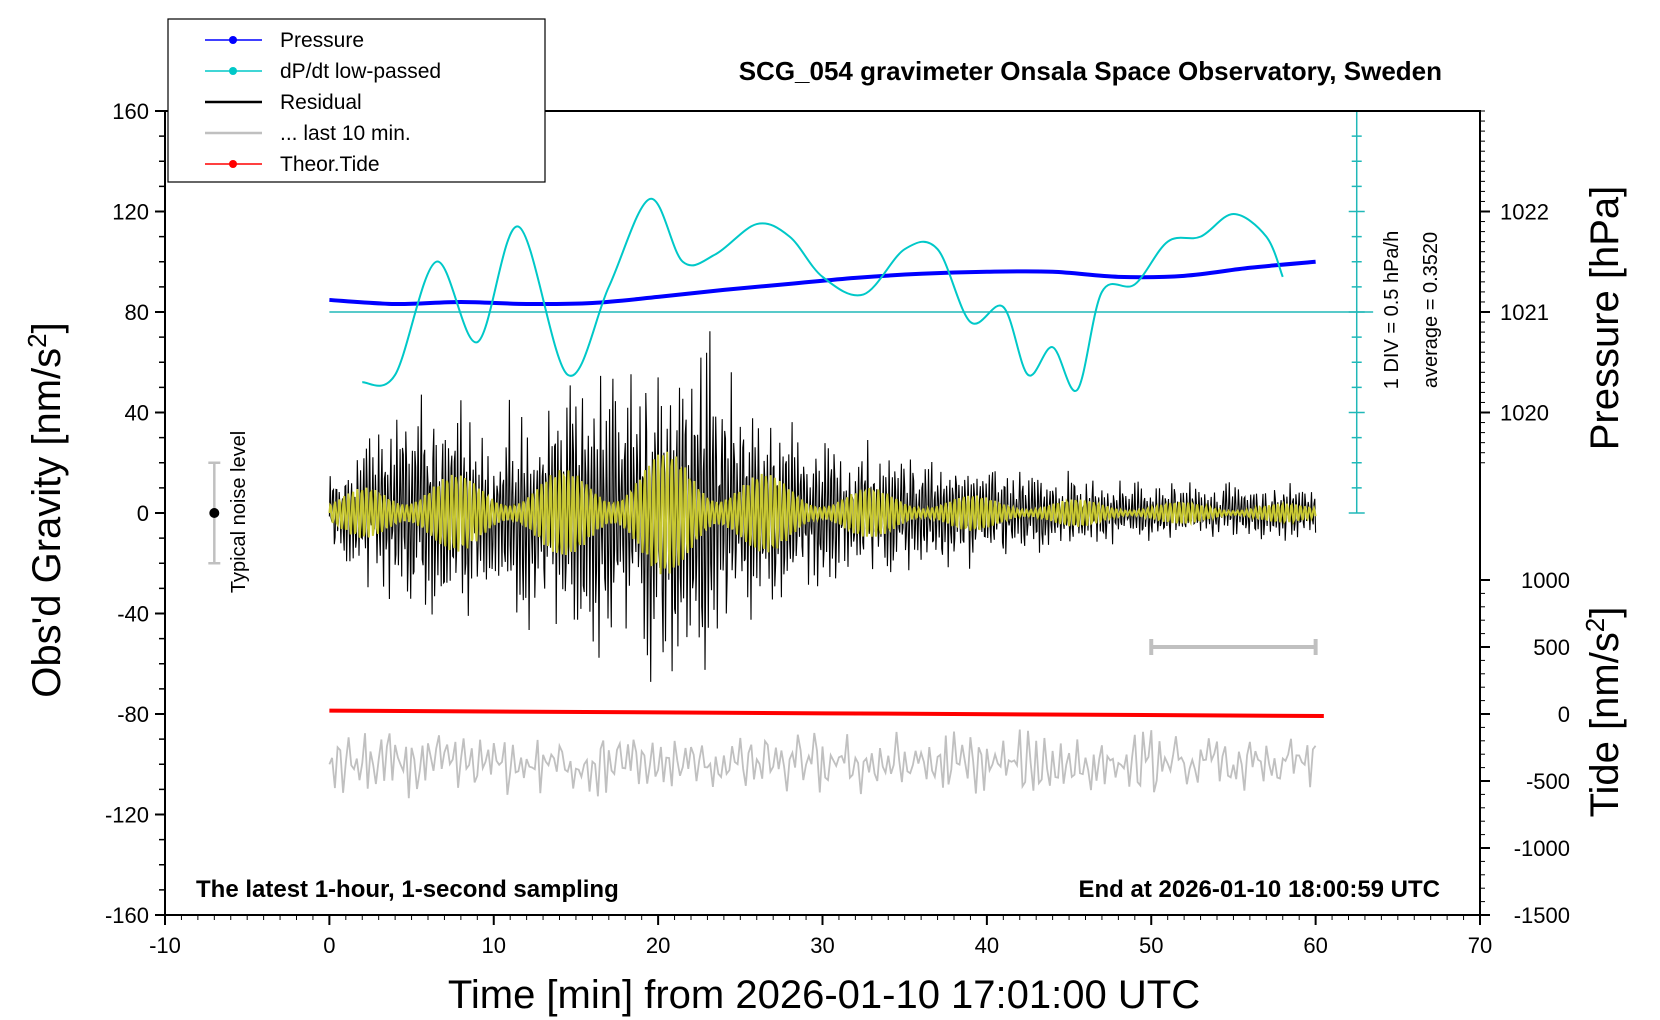  What do you see at coordinates (1260, 889) in the screenshot?
I see `footer-right: End at 2026-01-10 18:00:59 UTC` at bounding box center [1260, 889].